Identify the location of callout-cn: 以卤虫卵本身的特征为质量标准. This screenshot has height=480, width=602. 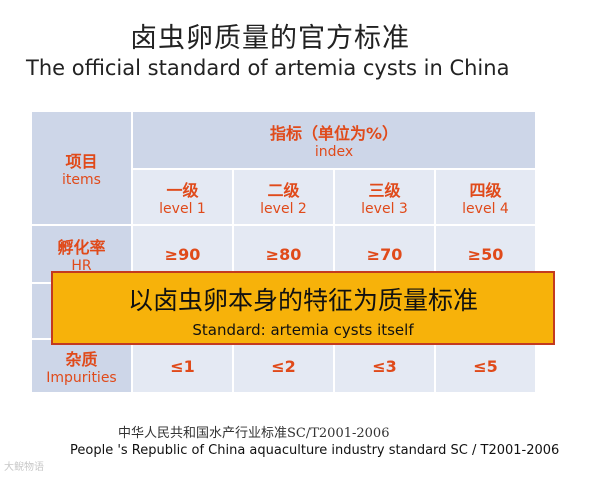
(302, 300).